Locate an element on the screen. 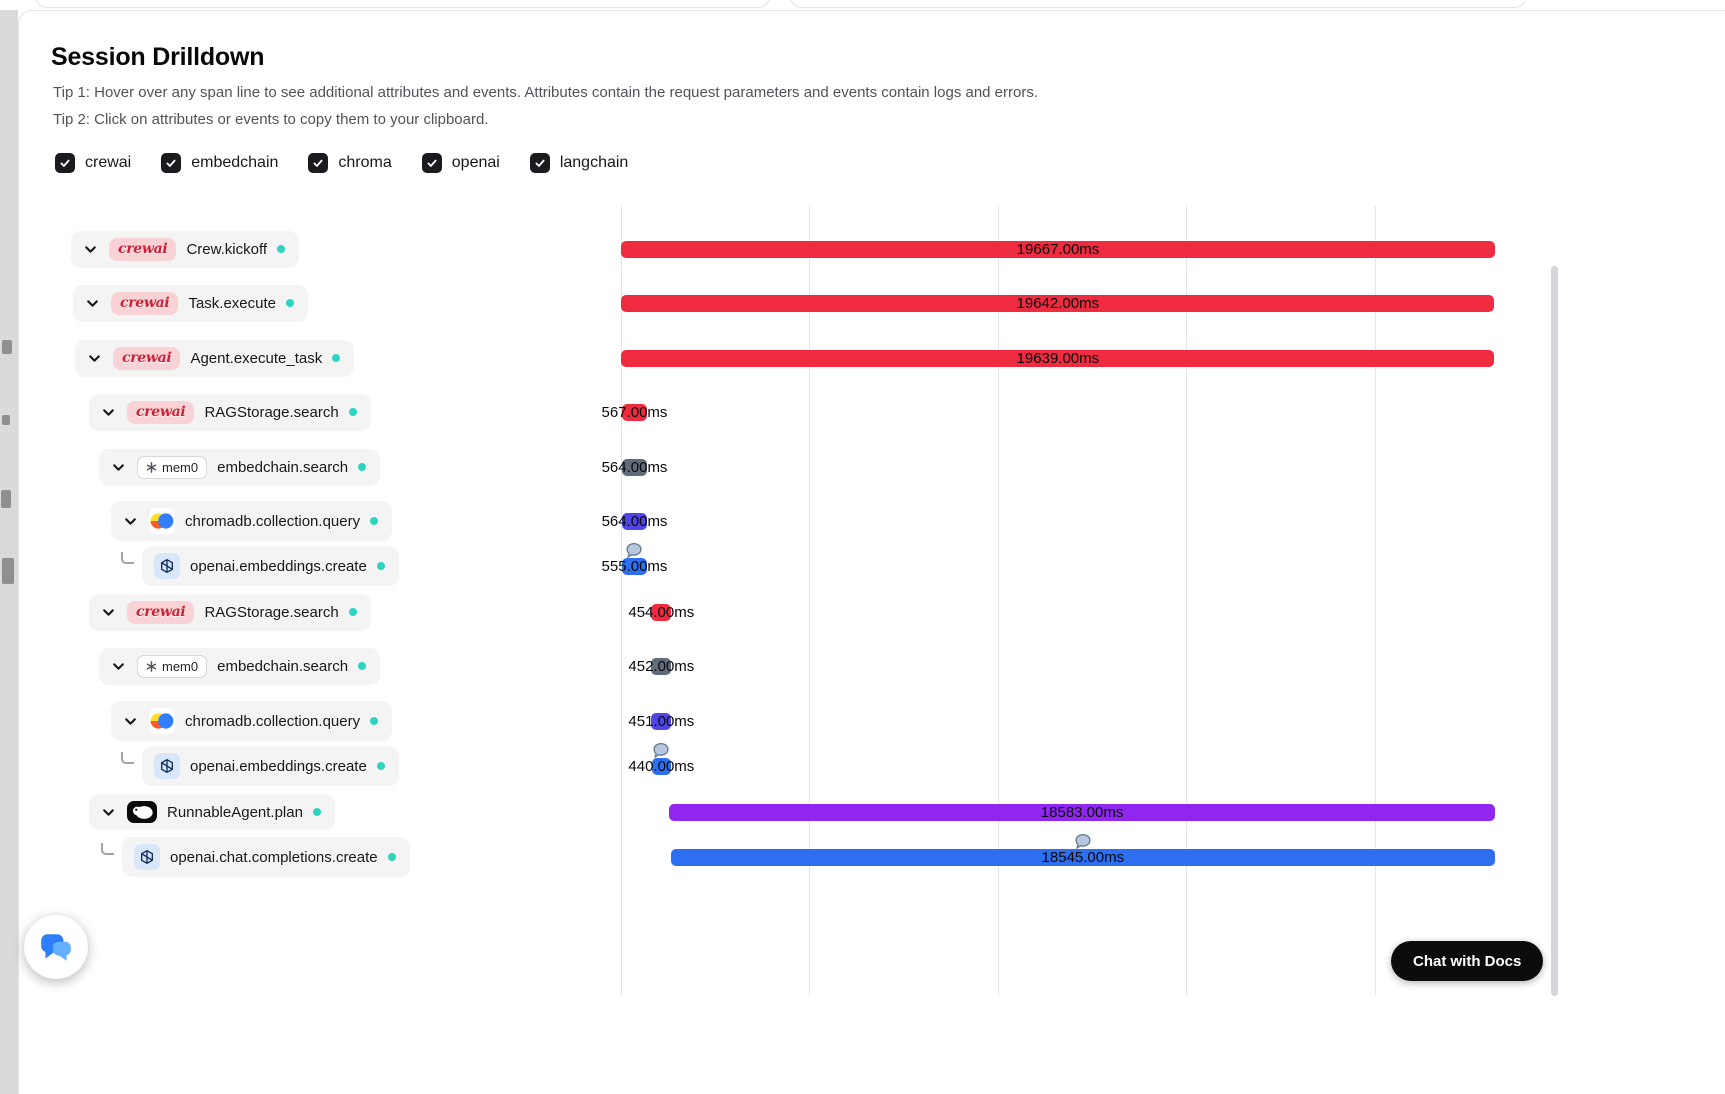 The height and width of the screenshot is (1094, 1725). filter-checkbox-langchain: langchain is located at coordinates (578, 163).